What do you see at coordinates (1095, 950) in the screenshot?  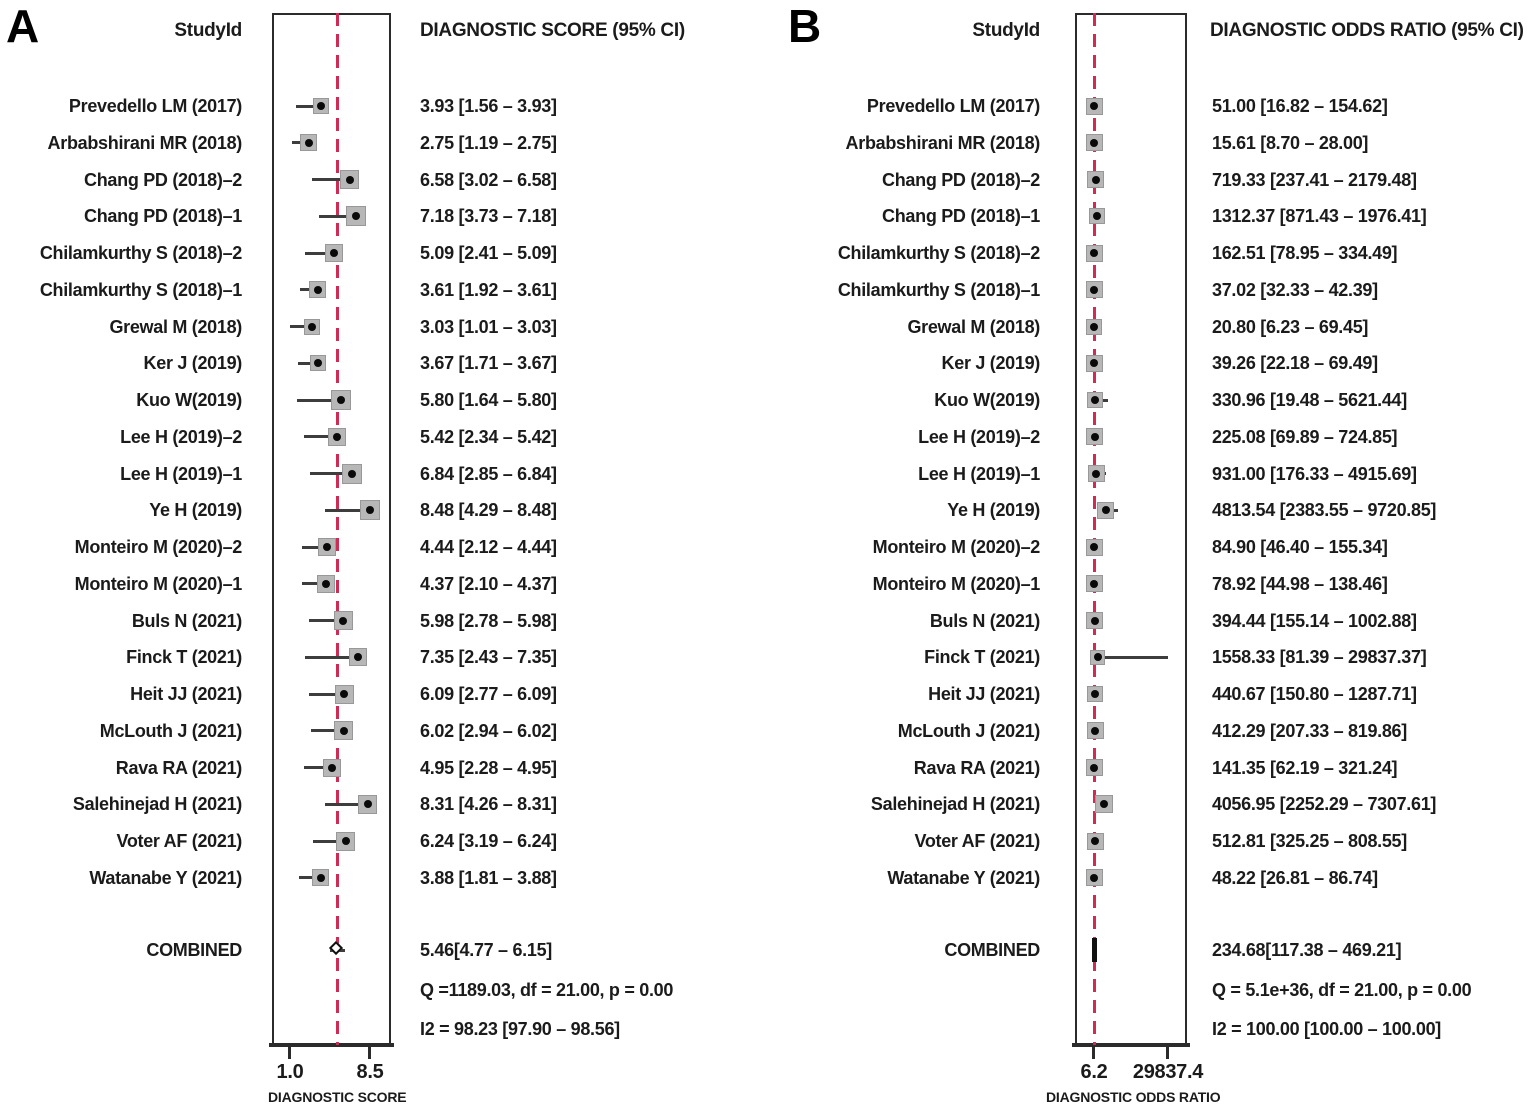 I see `panel-b-combined-bar` at bounding box center [1095, 950].